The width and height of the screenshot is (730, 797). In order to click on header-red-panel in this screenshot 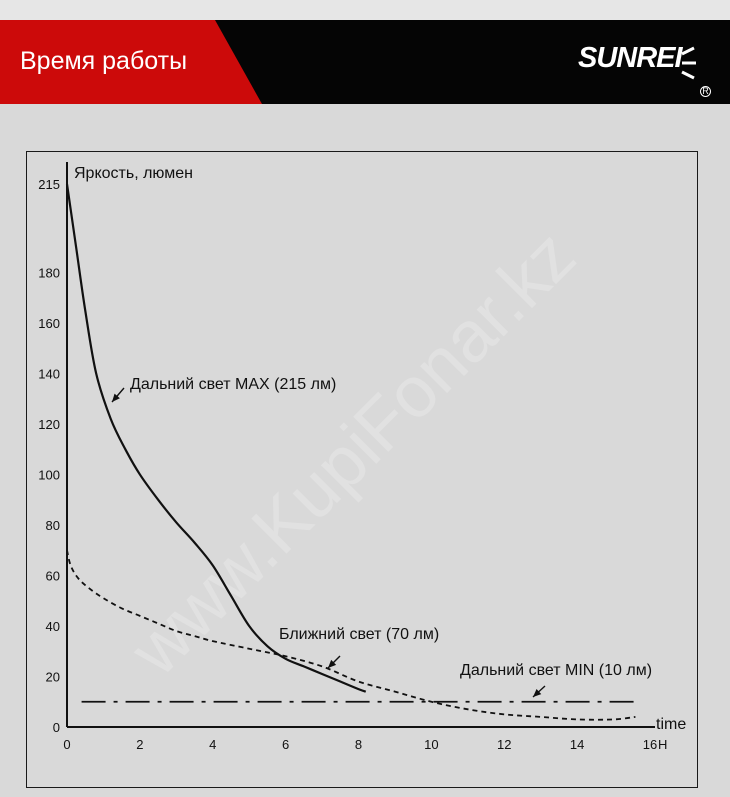, I will do `click(131, 62)`.